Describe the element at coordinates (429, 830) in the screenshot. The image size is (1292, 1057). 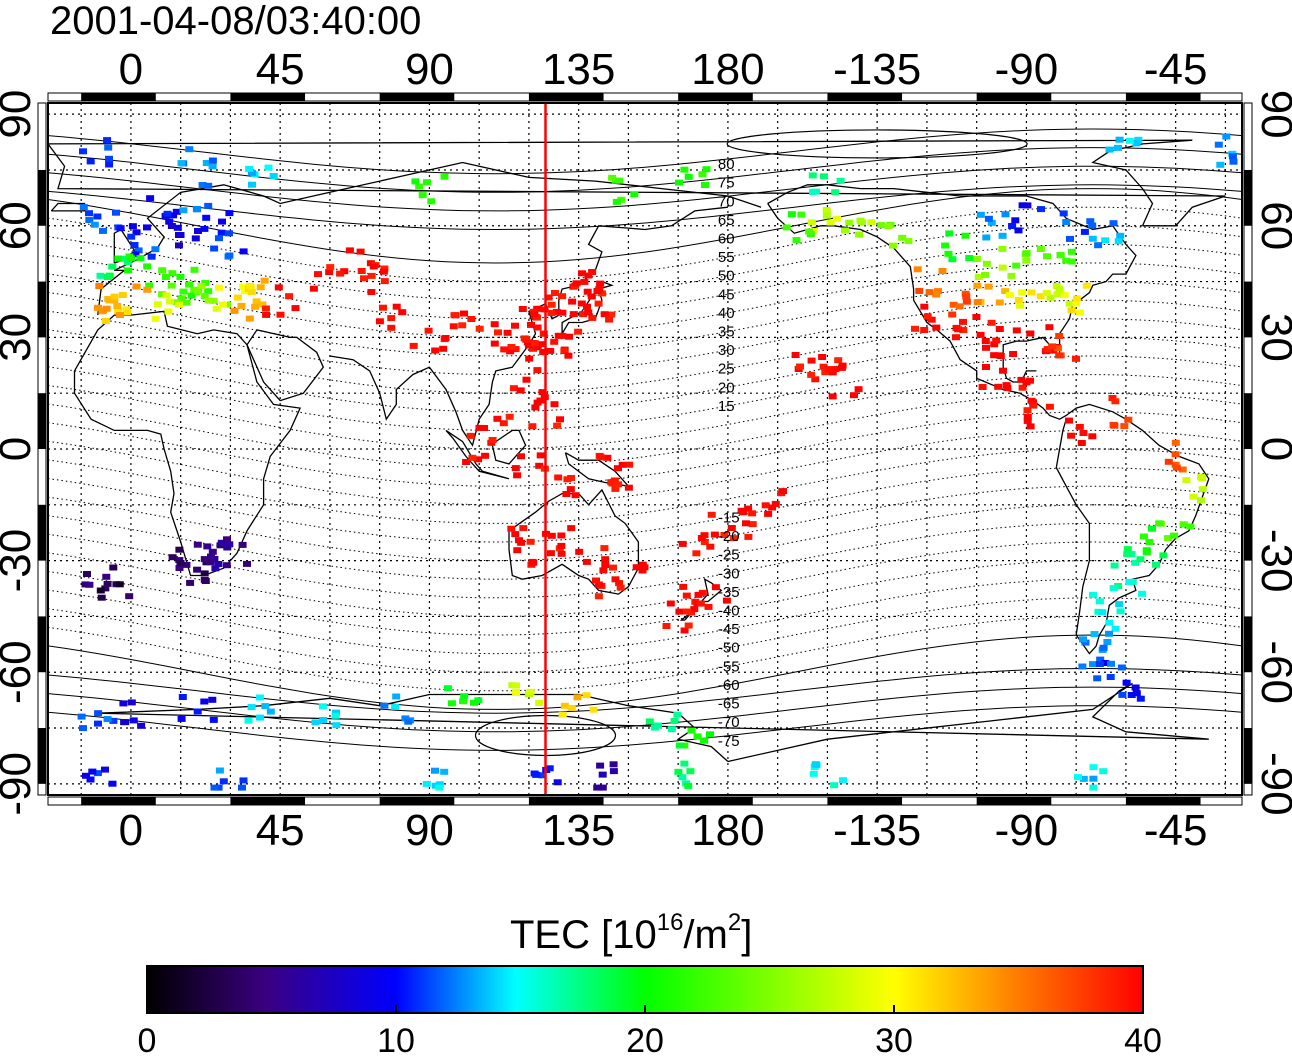
I see `bottom-longitude-label: 90` at that location.